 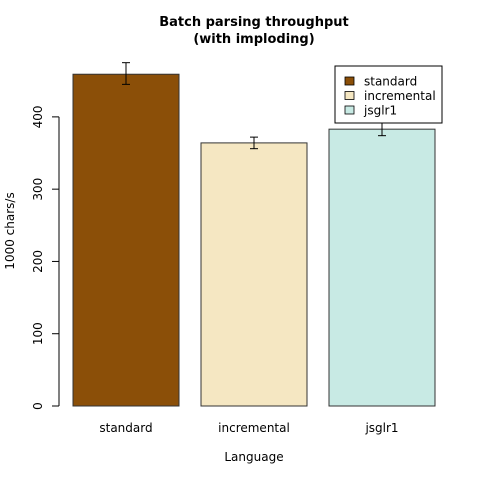 What do you see at coordinates (254, 428) in the screenshot?
I see `x-tick-label-incremental: incremental` at bounding box center [254, 428].